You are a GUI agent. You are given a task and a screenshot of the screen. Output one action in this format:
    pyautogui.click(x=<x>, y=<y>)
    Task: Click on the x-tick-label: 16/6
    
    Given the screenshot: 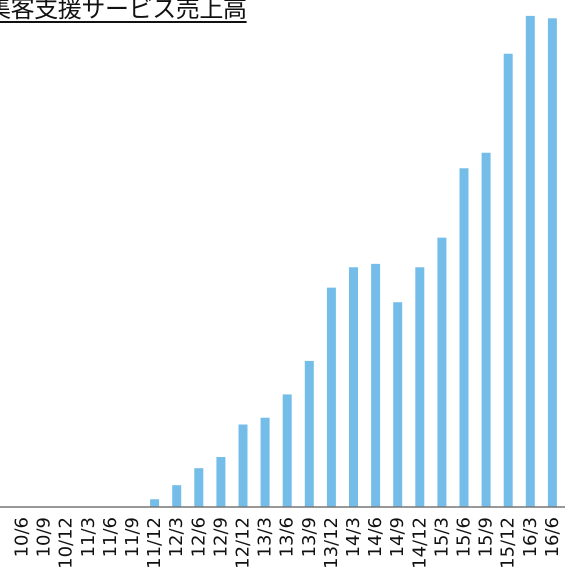 What is the action you would take?
    pyautogui.click(x=552, y=537)
    